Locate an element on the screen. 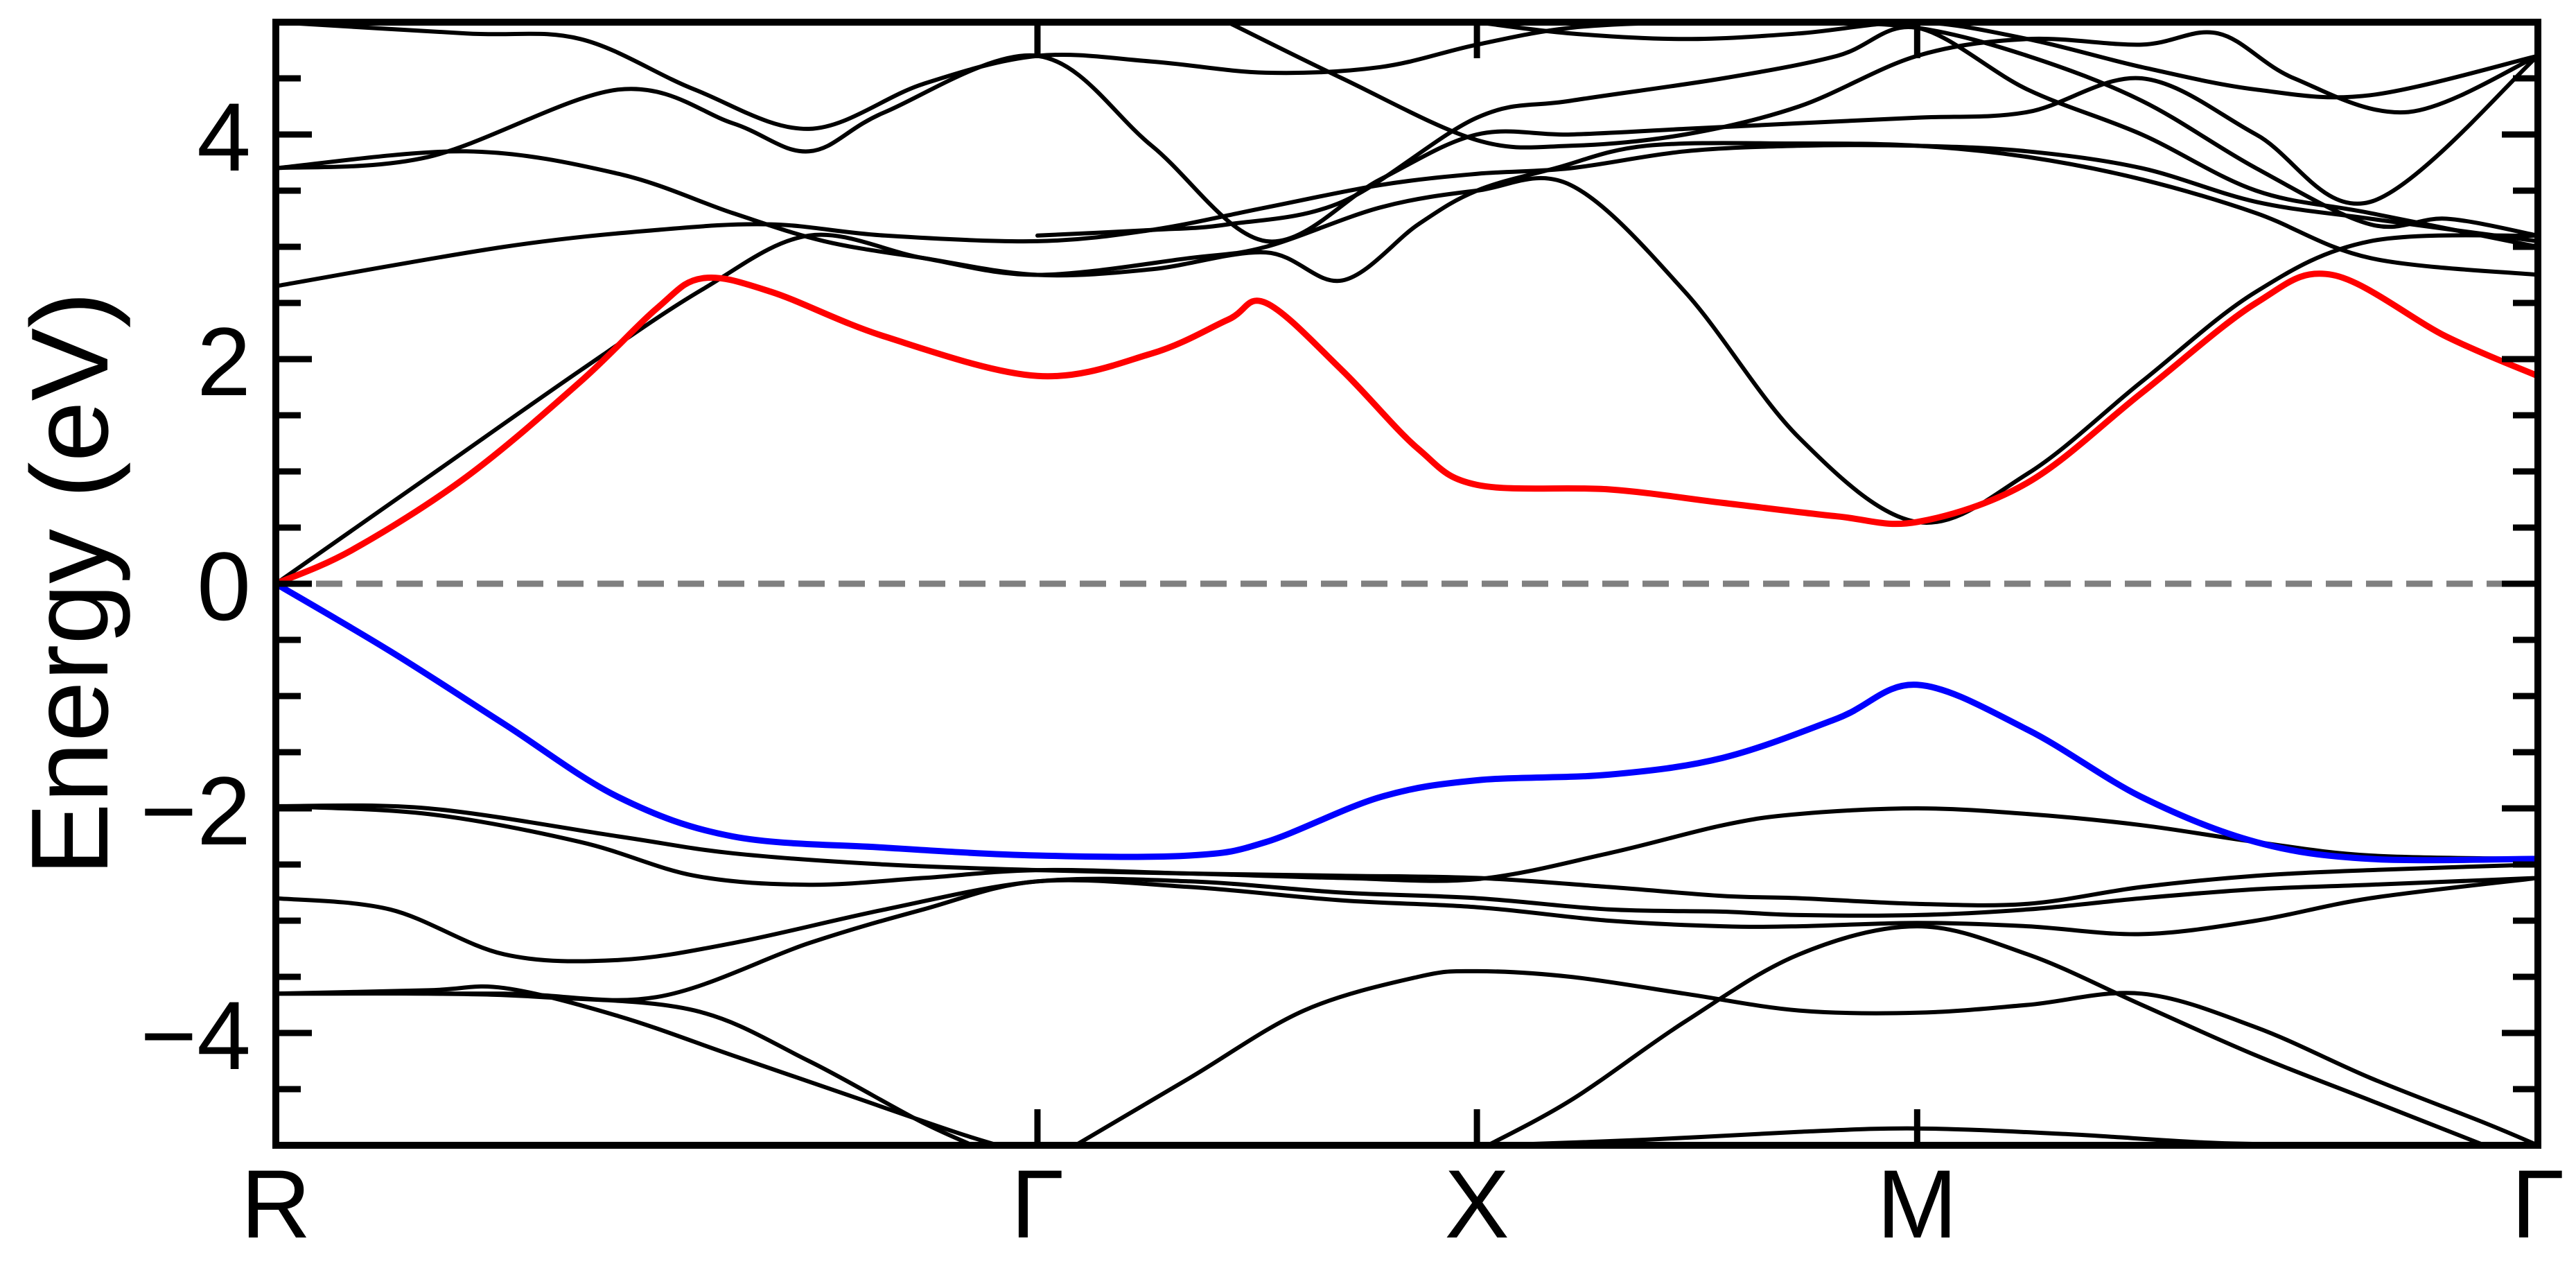 This screenshot has width=2576, height=1268. x-tick-label: M is located at coordinates (1917, 1203).